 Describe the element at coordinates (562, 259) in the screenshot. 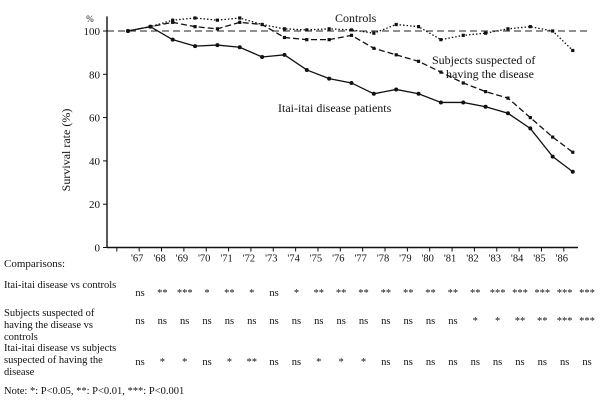

I see `x-tick-label: '86` at that location.